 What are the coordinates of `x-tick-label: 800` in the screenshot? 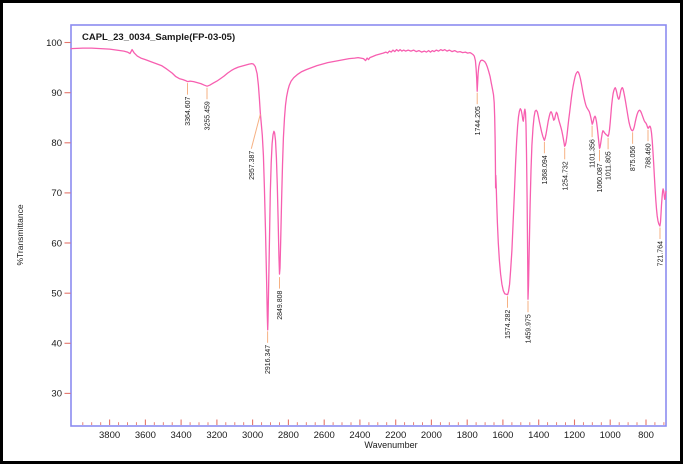 It's located at (646, 435).